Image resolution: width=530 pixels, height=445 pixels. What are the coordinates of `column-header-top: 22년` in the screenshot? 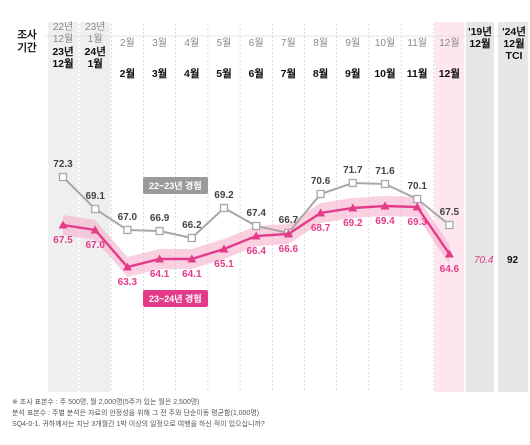 It's located at (63, 27).